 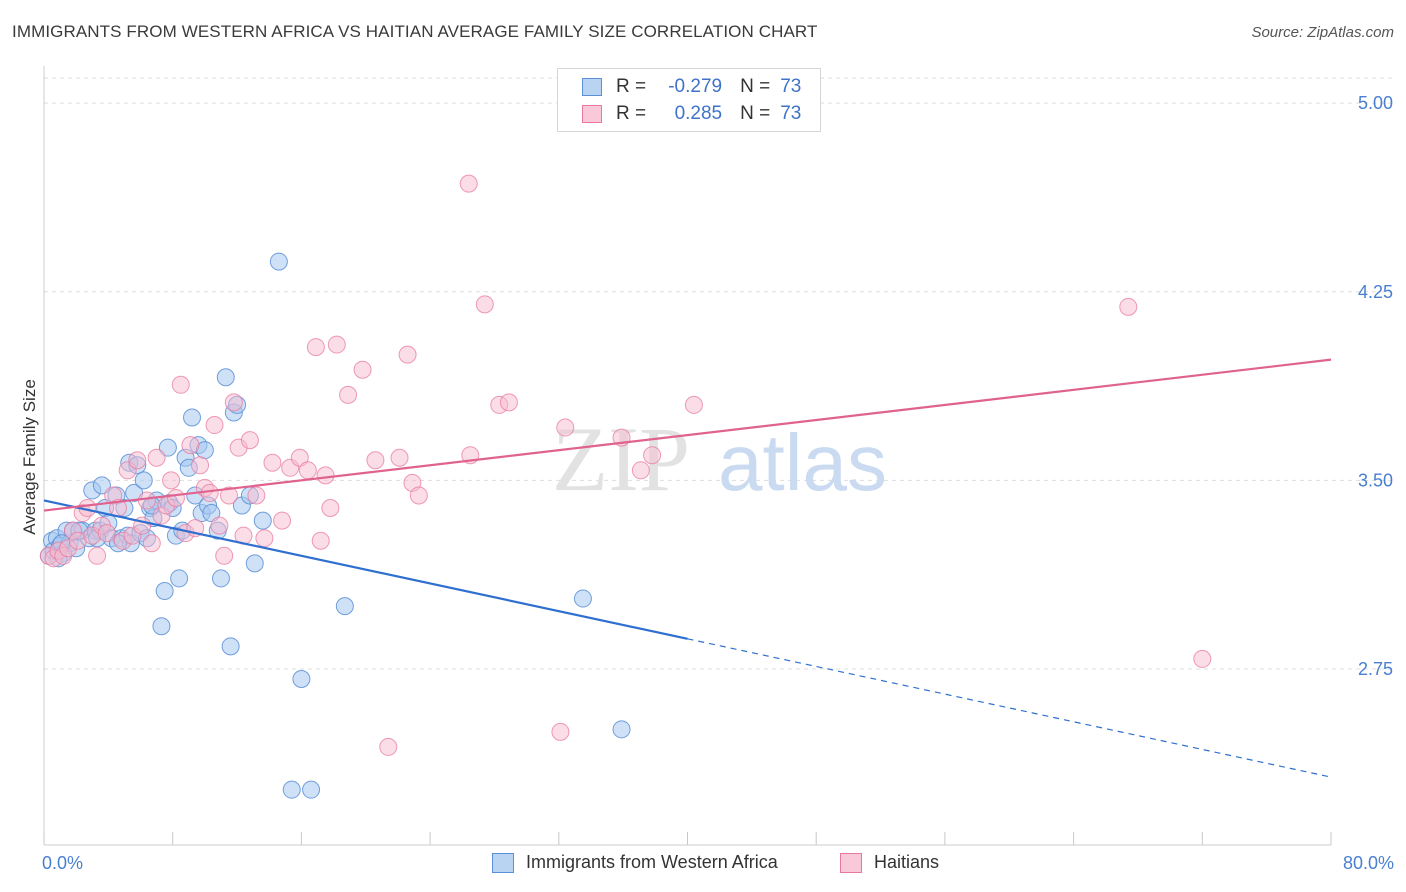 I want to click on x-tick-label: 80.0%, so click(x=1368, y=863).